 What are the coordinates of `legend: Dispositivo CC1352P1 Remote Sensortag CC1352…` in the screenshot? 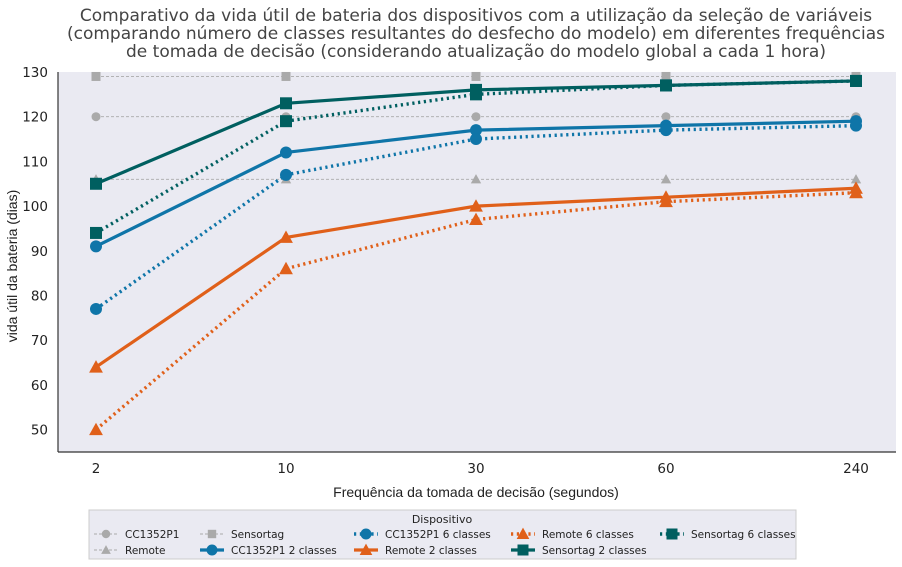 It's located at (442, 534).